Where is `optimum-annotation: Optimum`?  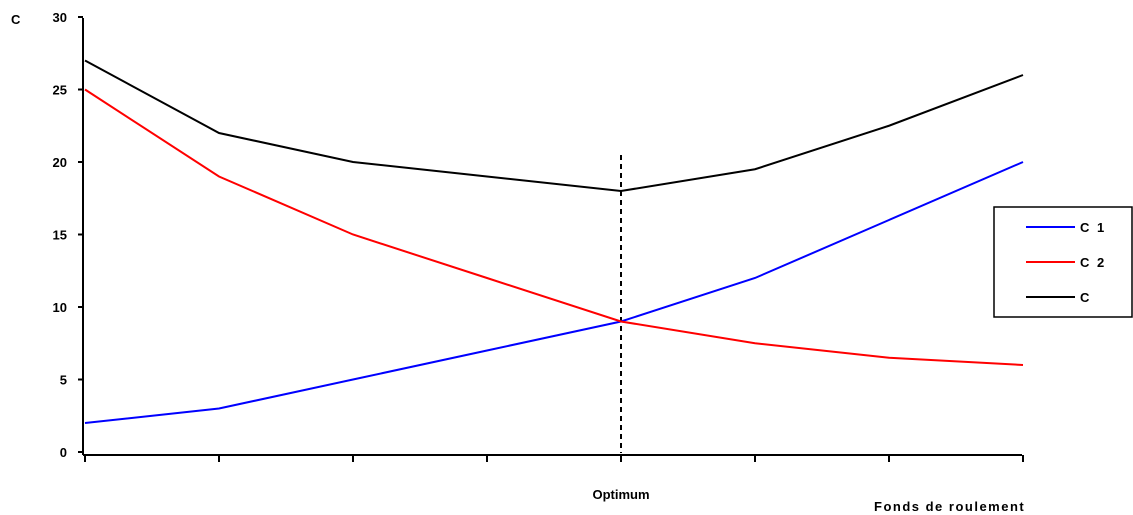 optimum-annotation: Optimum is located at coordinates (620, 494).